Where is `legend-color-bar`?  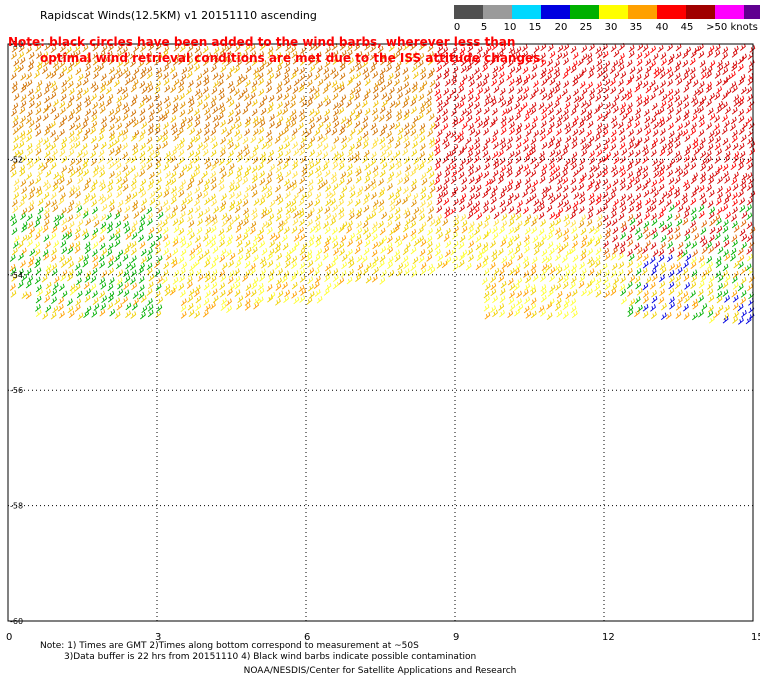
legend-color-bar is located at coordinates (607, 12).